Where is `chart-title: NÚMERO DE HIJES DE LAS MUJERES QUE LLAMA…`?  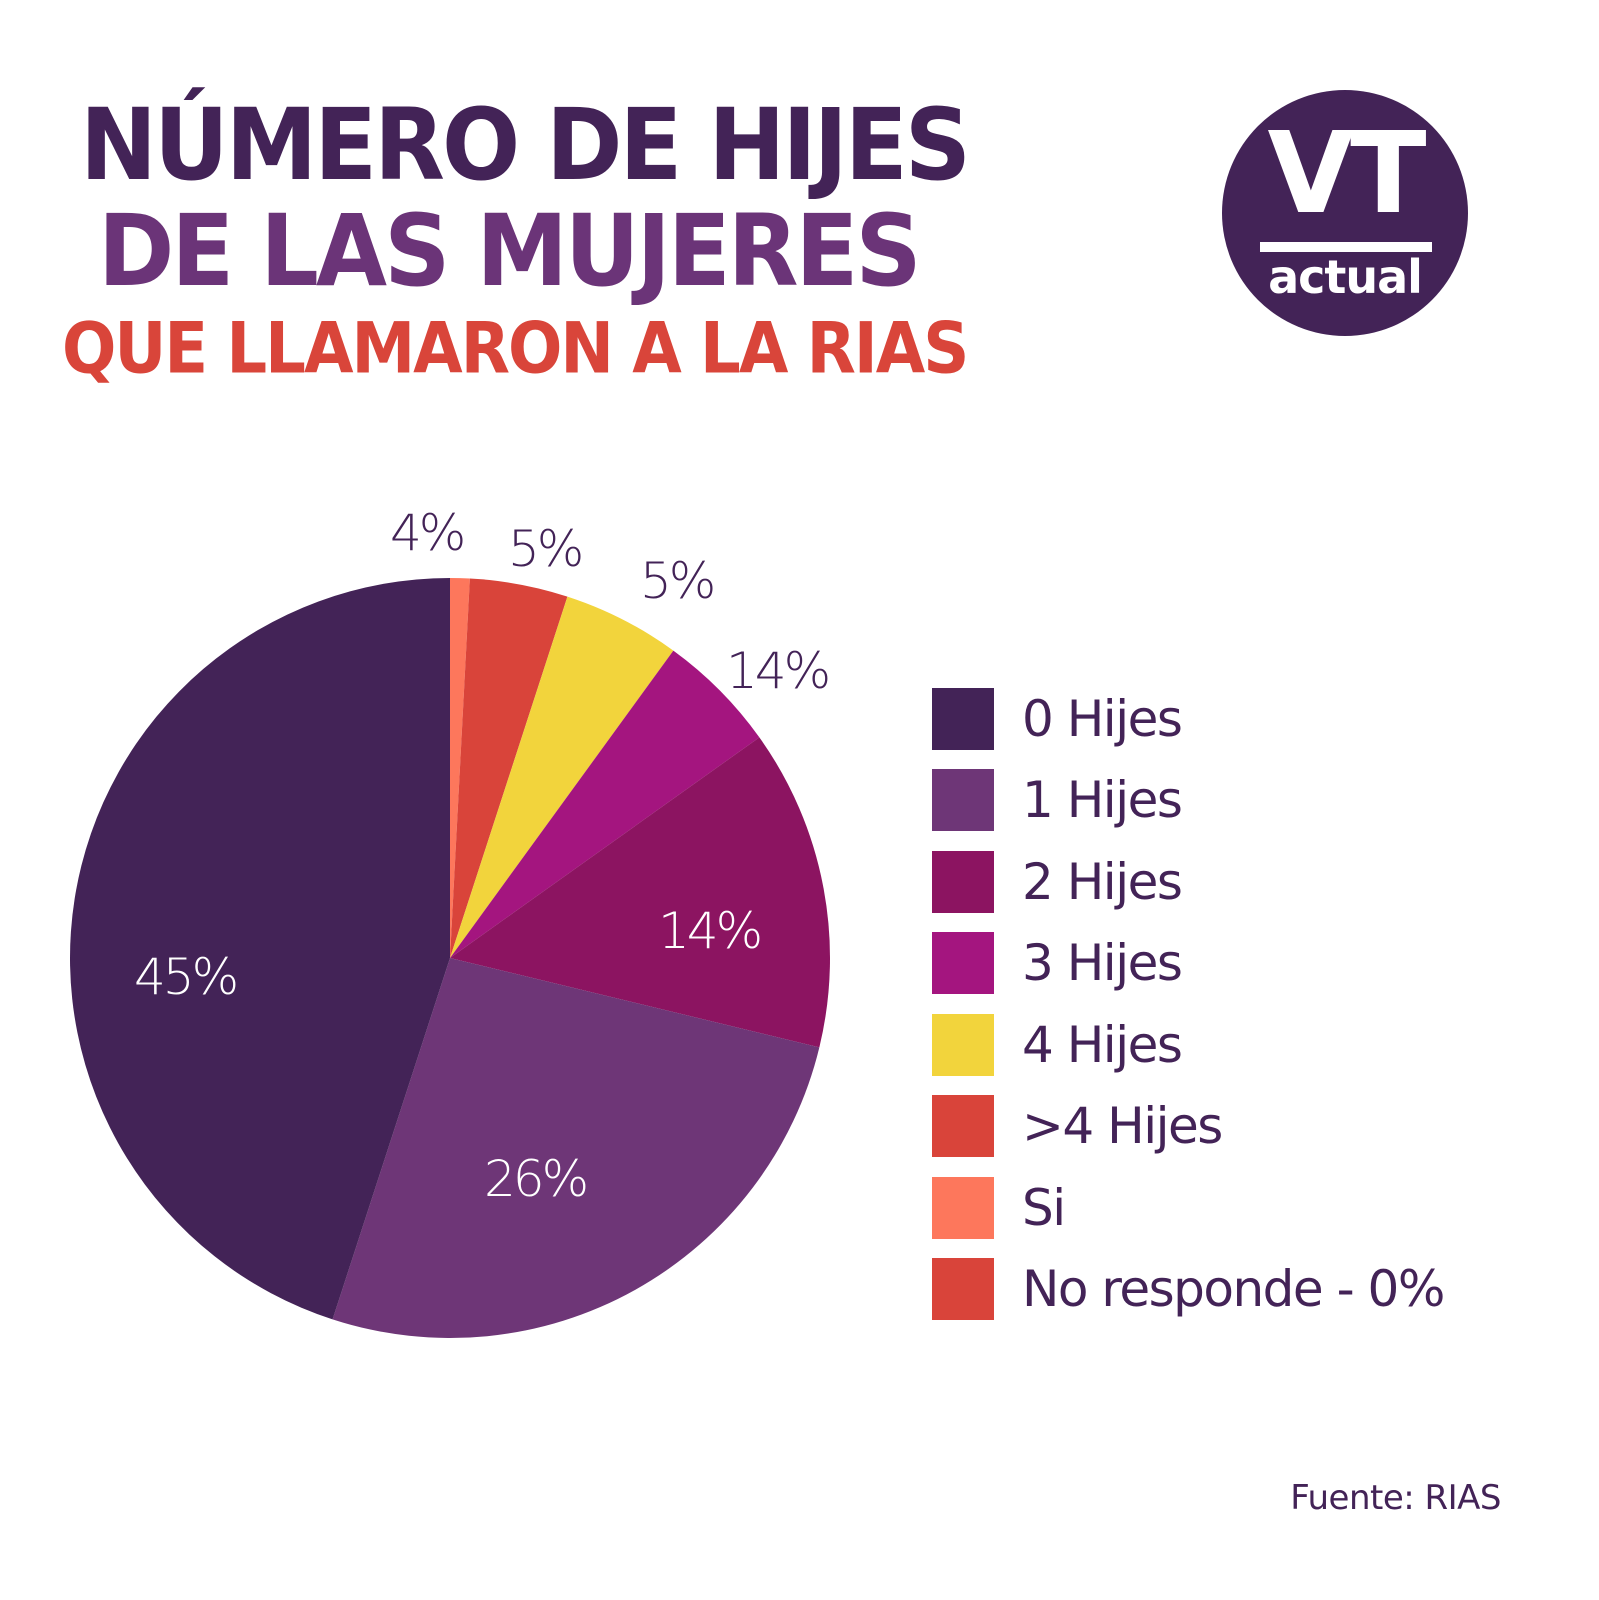
chart-title: NÚMERO DE HIJES DE LAS MUJERES QUE LLAMA… is located at coordinates (516, 235).